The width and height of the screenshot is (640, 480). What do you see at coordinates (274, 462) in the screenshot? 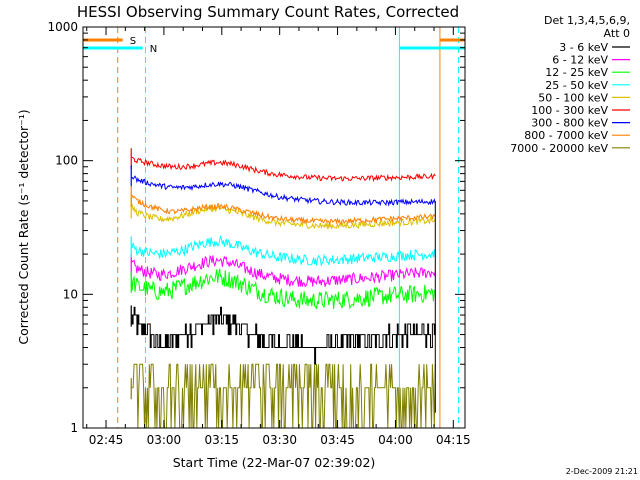
I see `x-axis-label: Start Time (22-Mar-07 02:39:02)` at bounding box center [274, 462].